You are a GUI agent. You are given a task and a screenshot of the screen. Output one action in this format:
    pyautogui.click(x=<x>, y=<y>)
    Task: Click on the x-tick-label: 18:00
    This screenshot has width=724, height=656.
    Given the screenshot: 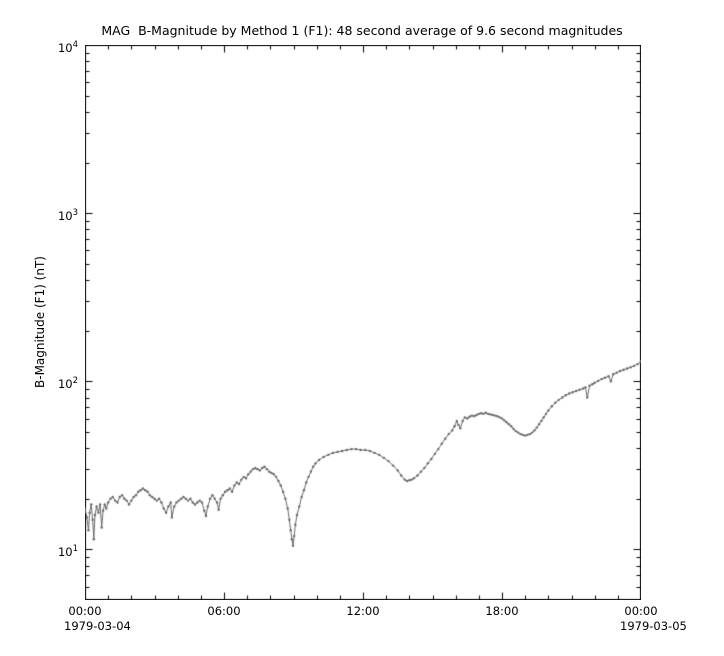 What is the action you would take?
    pyautogui.click(x=502, y=611)
    